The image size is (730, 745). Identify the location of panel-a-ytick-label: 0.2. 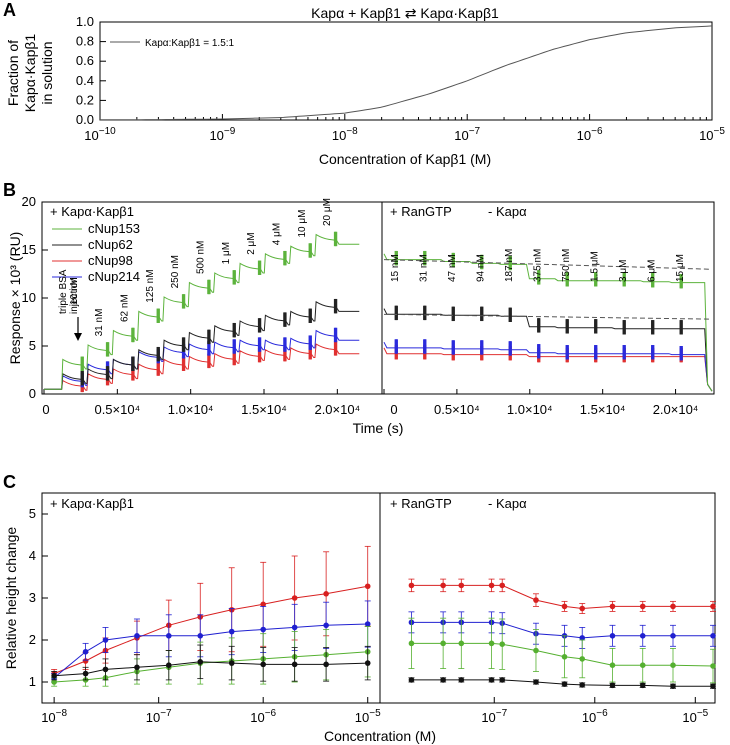
(85, 99).